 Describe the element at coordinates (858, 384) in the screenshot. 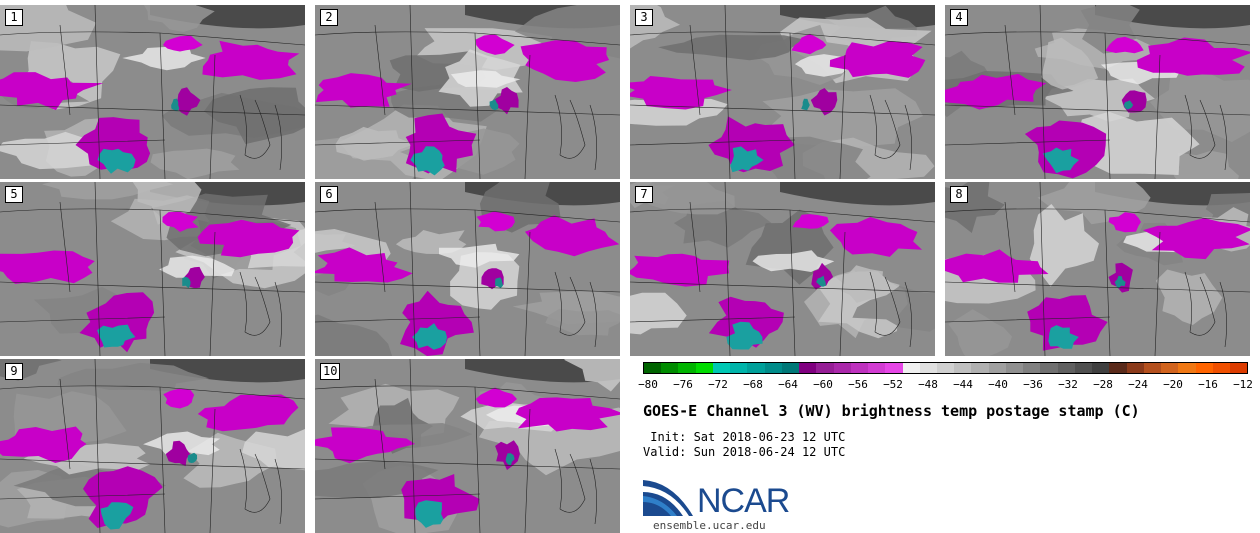

I see `colorbar-tick-label: −56` at that location.